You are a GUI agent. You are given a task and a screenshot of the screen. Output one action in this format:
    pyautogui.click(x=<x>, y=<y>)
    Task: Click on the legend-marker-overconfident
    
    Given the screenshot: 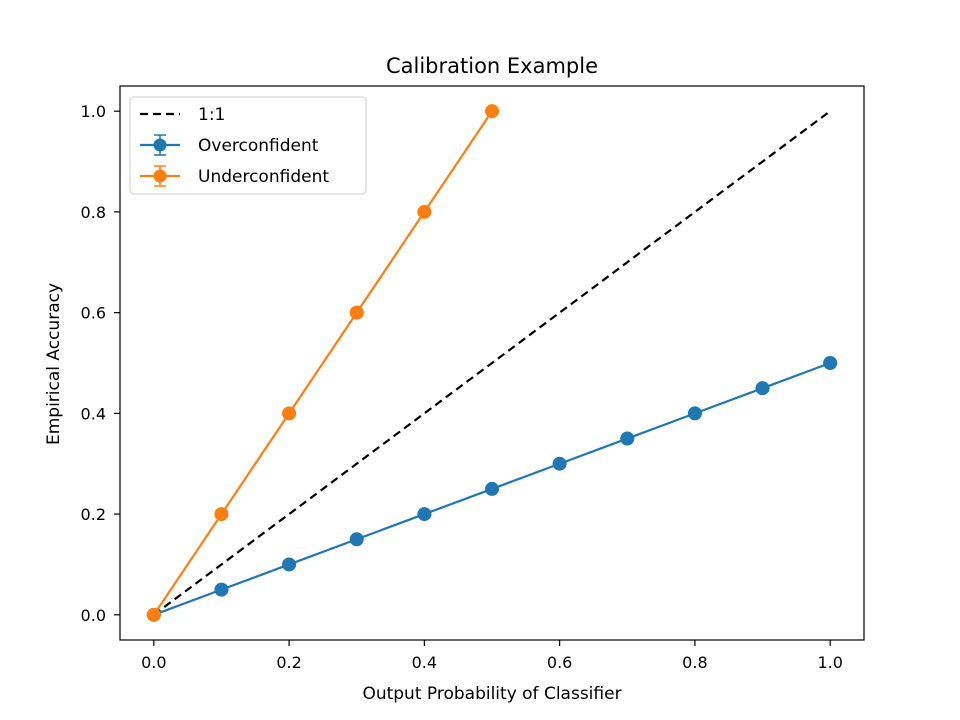 What is the action you would take?
    pyautogui.click(x=160, y=145)
    